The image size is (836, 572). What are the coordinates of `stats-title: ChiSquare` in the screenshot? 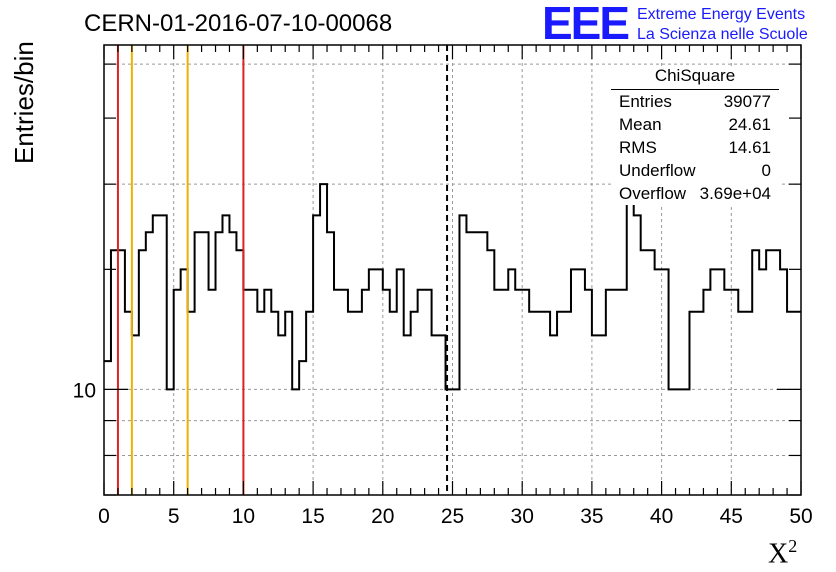 It's located at (695, 78).